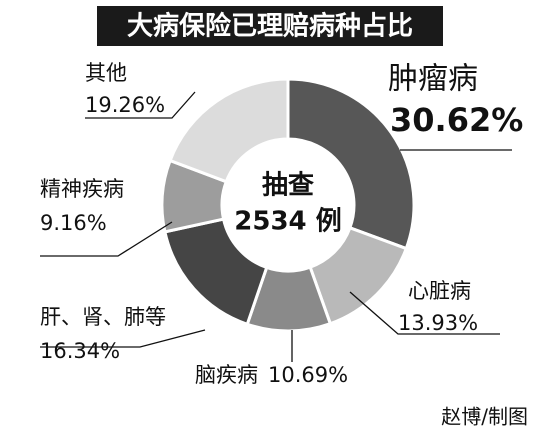  I want to click on category-label: 肿瘤病, so click(433, 79).